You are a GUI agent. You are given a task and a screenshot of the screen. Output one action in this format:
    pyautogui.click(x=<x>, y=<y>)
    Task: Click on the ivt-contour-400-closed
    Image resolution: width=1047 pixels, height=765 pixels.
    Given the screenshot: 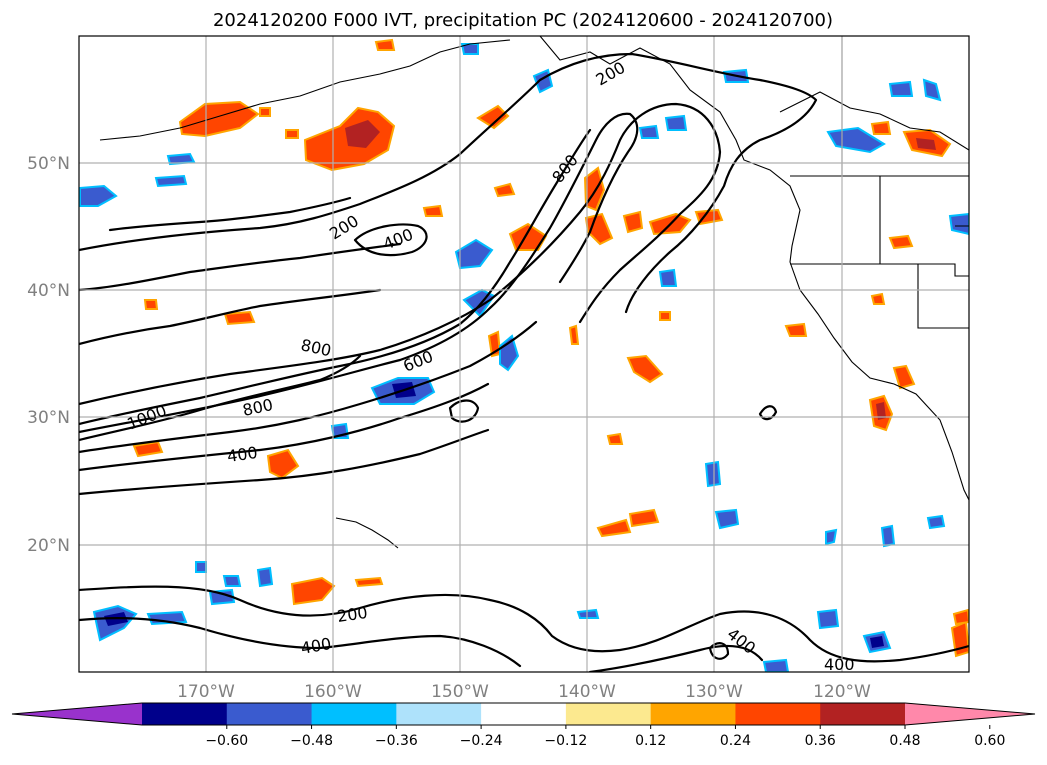 What is the action you would take?
    pyautogui.click(x=390, y=240)
    